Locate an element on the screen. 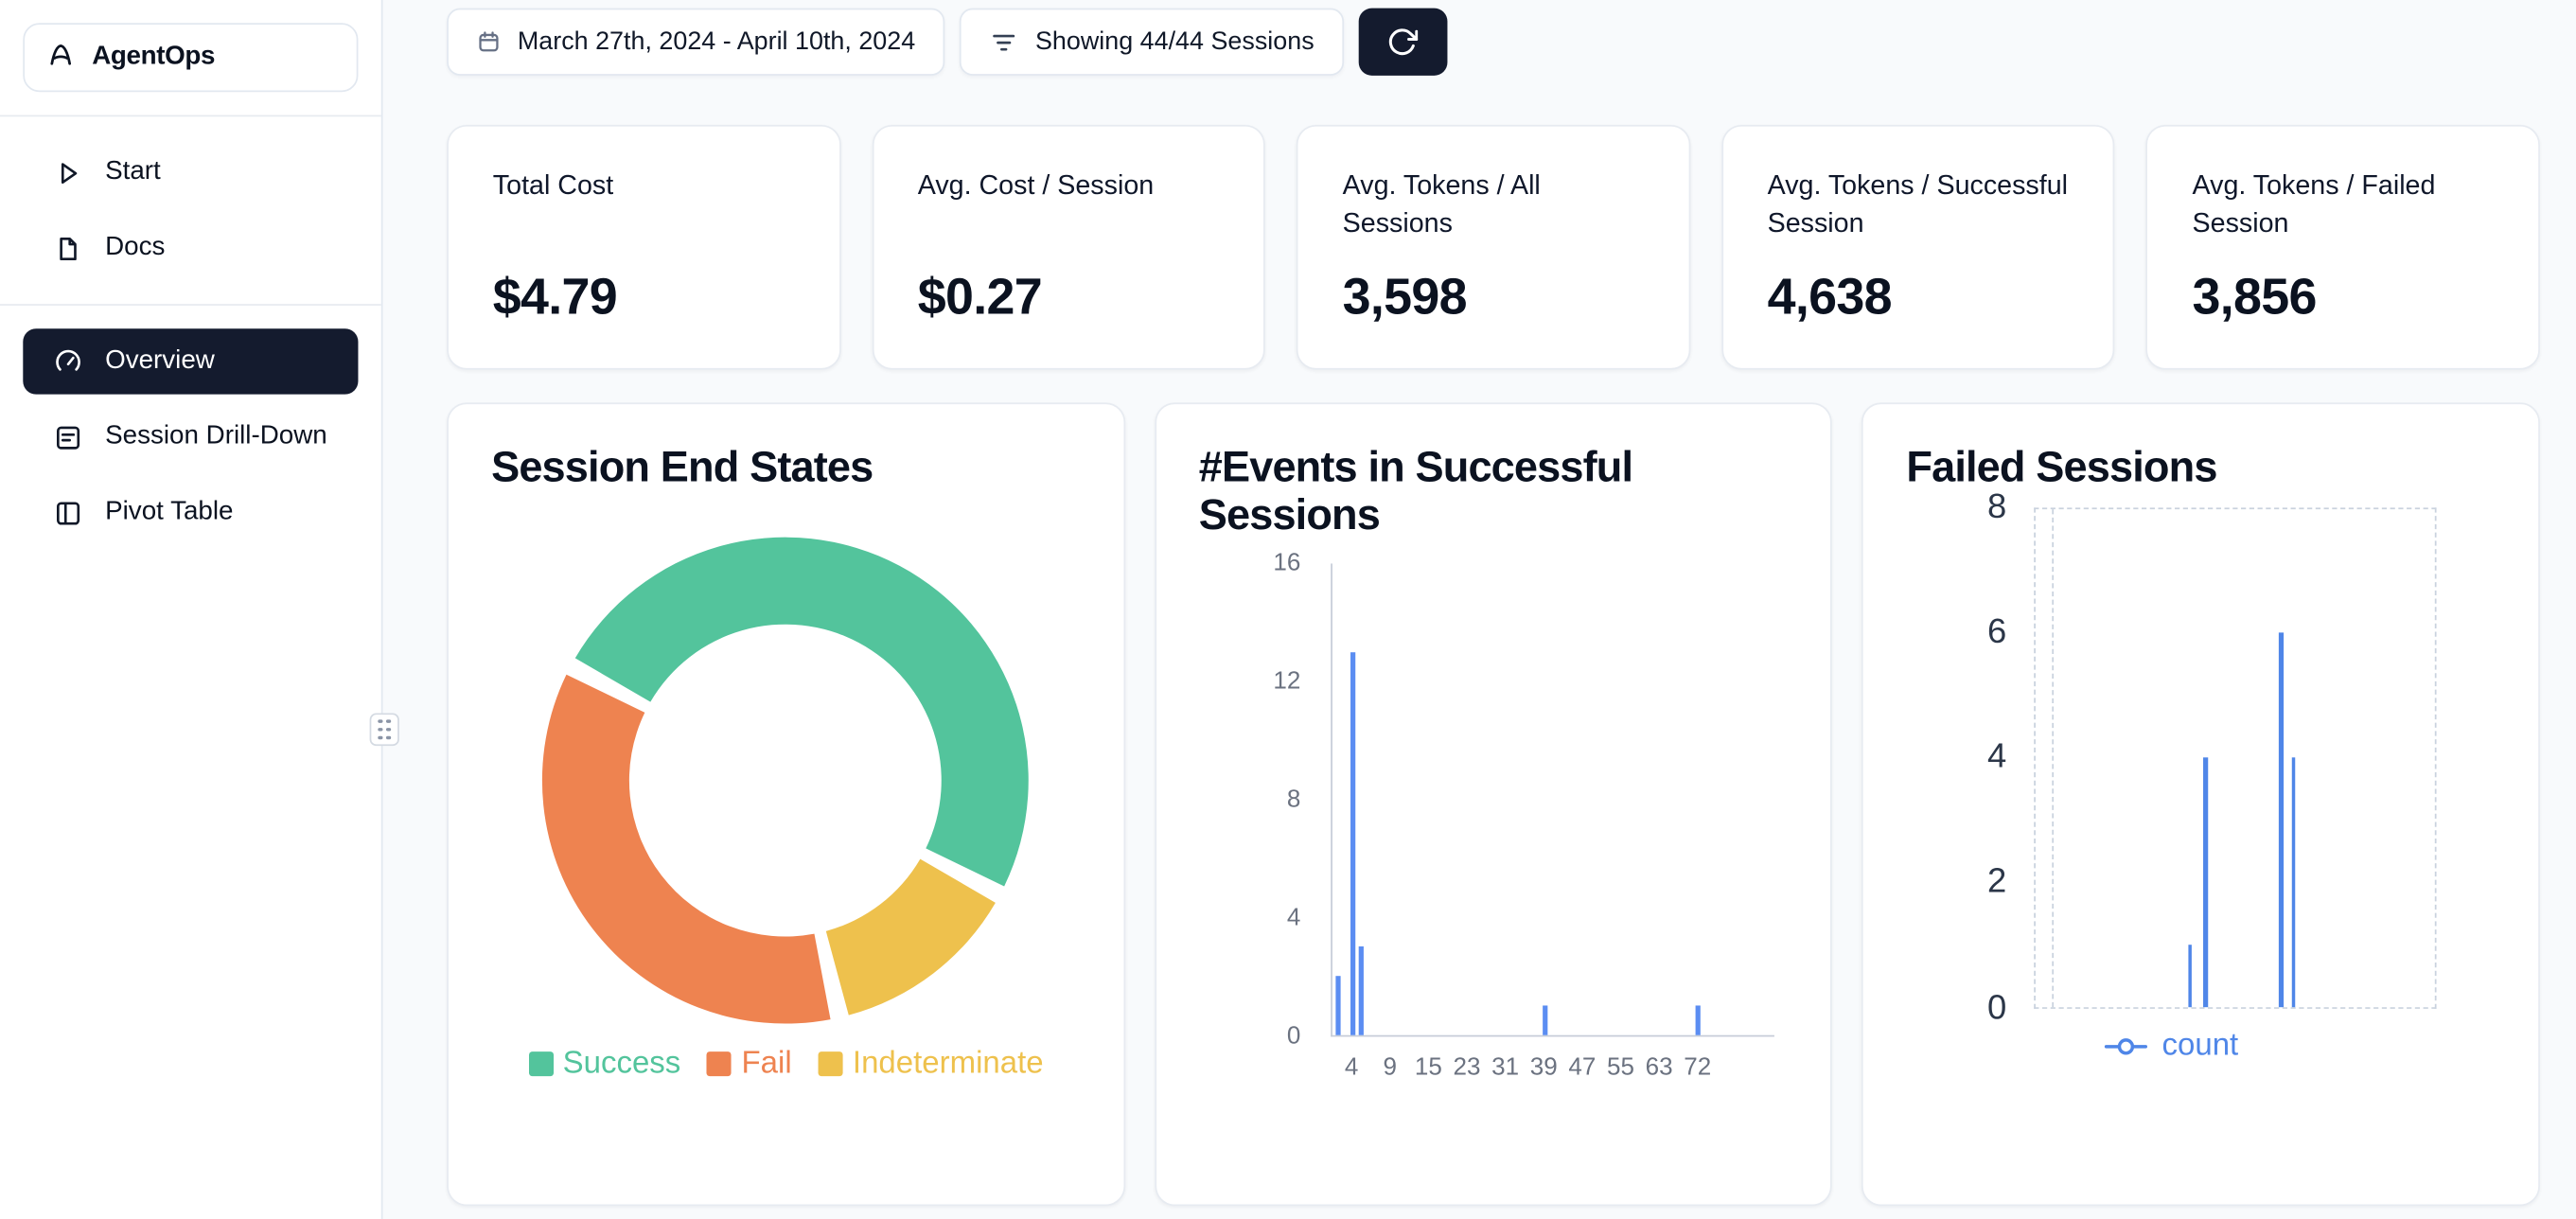 The width and height of the screenshot is (2576, 1219). drag-dots-icon is located at coordinates (384, 729).